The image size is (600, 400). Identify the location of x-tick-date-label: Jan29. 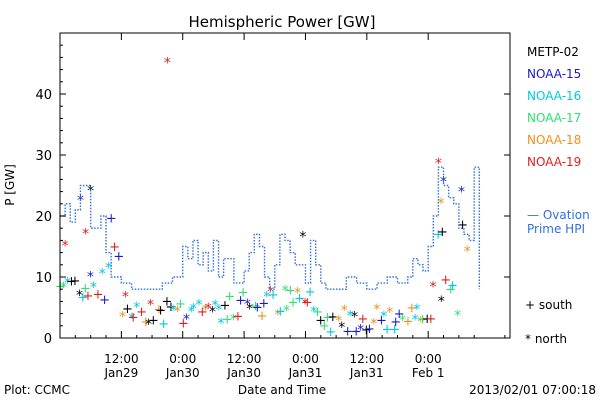
(120, 373).